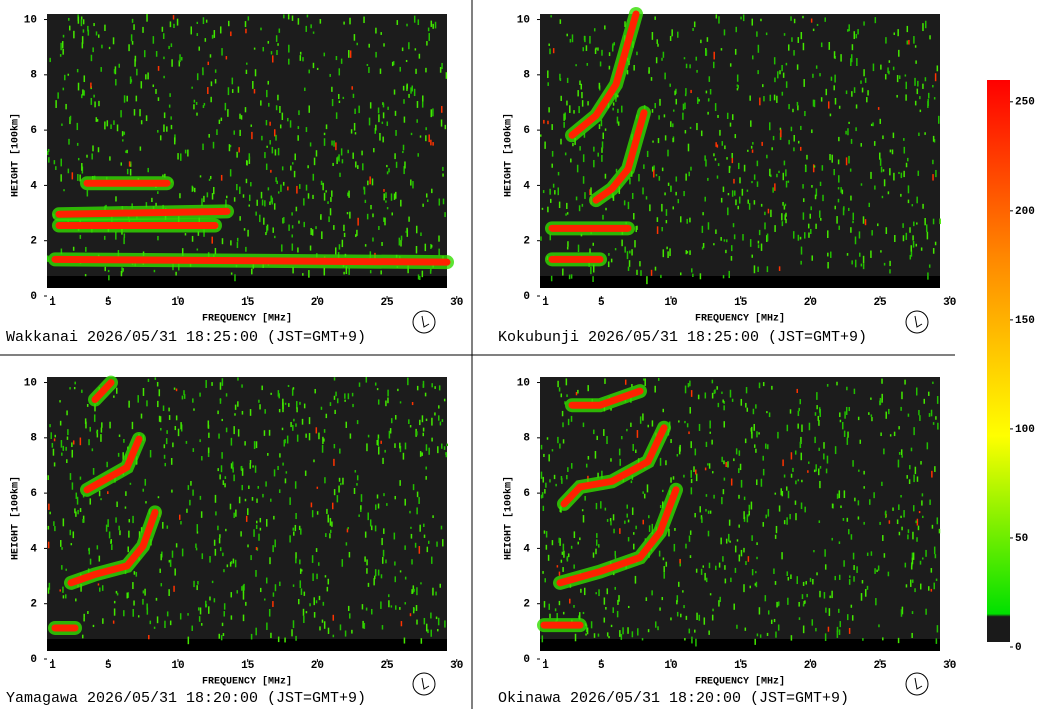  What do you see at coordinates (30, 20) in the screenshot?
I see `y-tick-label: 10` at bounding box center [30, 20].